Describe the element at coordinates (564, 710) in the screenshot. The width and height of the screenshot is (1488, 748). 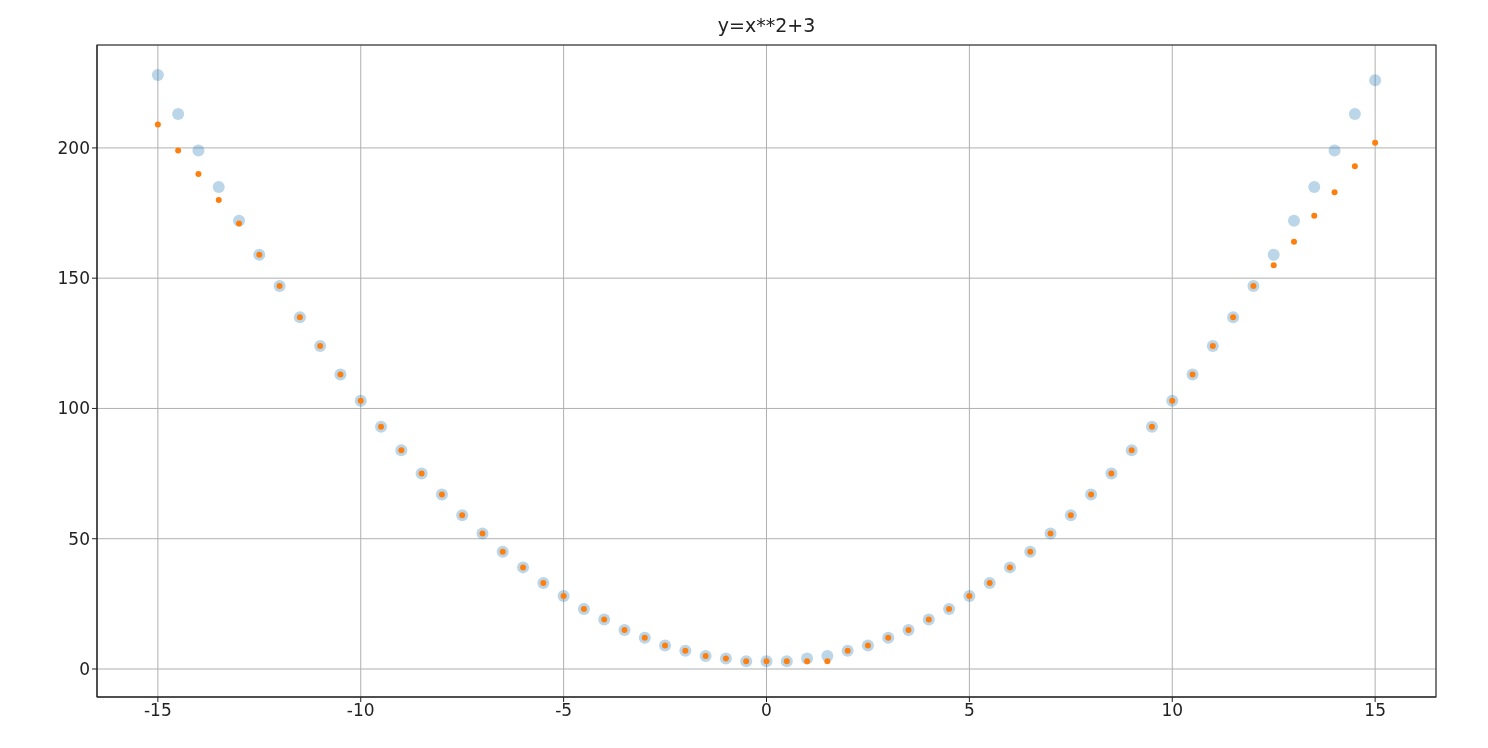
I see `x-tick-label: -5` at that location.